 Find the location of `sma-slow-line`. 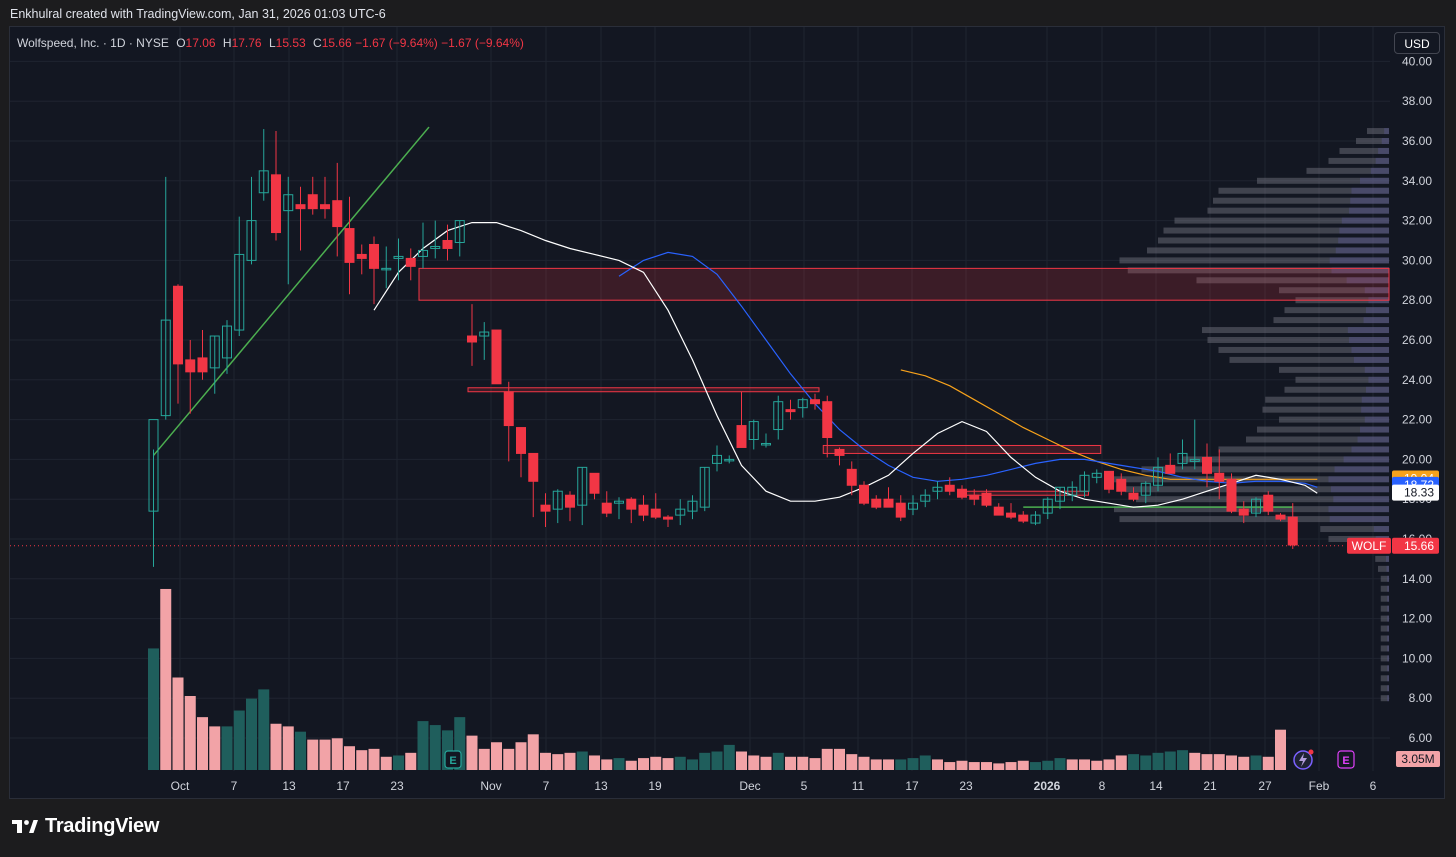

sma-slow-line is located at coordinates (1109, 424).